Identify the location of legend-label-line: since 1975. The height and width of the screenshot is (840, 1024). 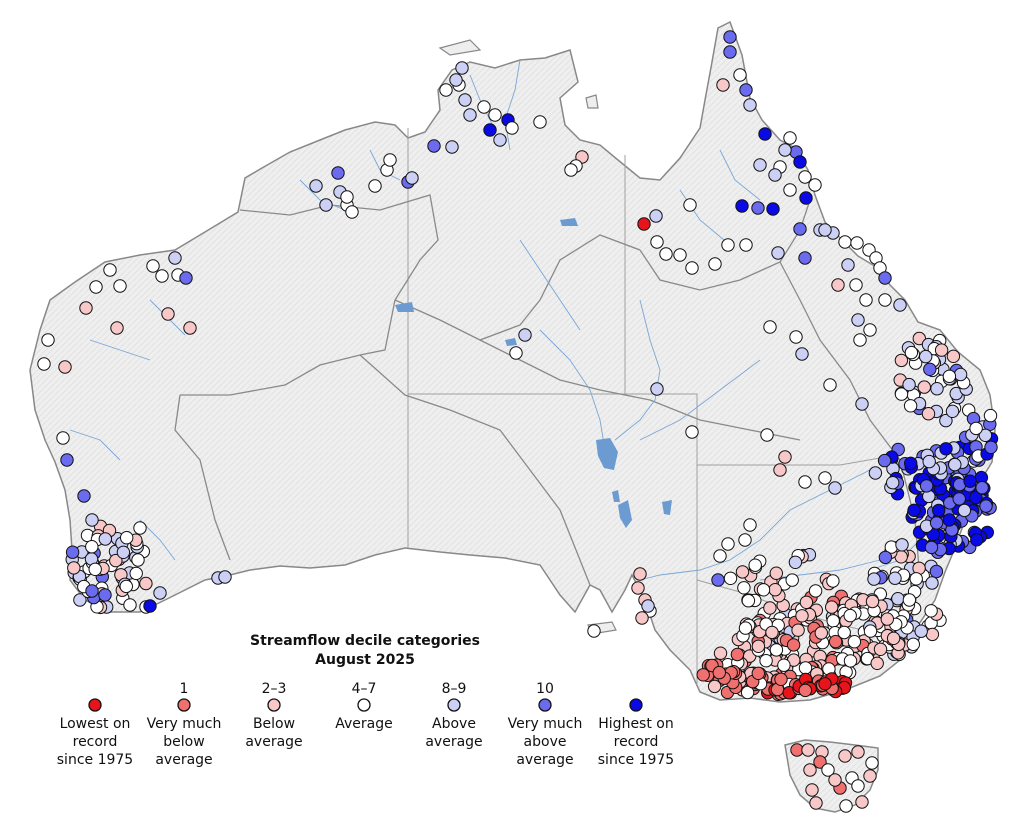
(95, 760).